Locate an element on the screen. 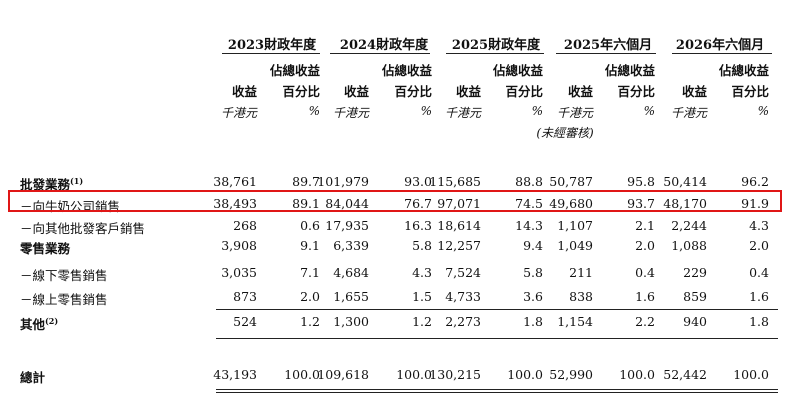 The width and height of the screenshot is (800, 410). revenue-header-2025: 收益 is located at coordinates (468, 91).